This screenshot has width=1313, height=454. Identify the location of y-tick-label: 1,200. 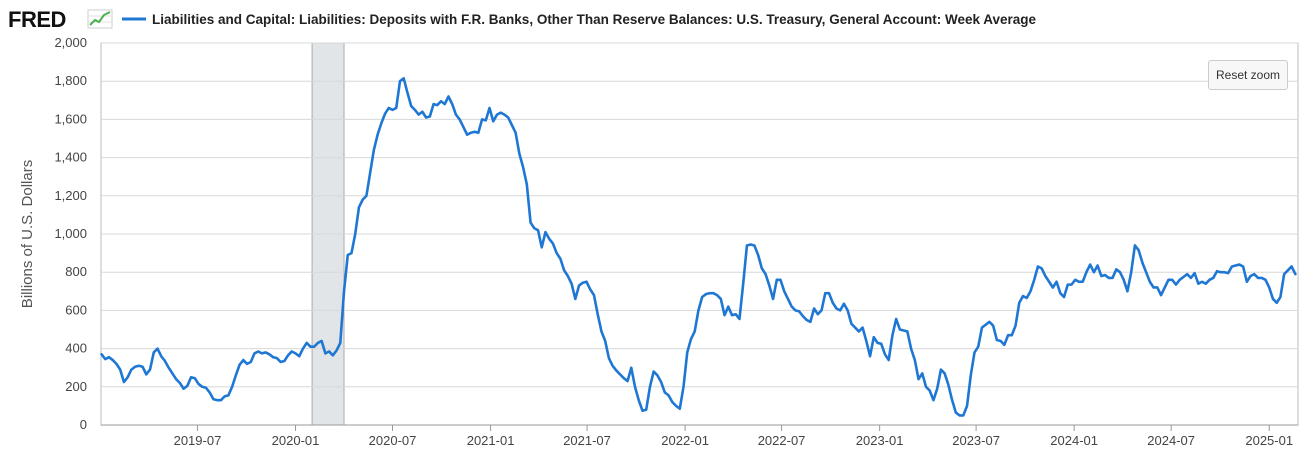
(70, 195).